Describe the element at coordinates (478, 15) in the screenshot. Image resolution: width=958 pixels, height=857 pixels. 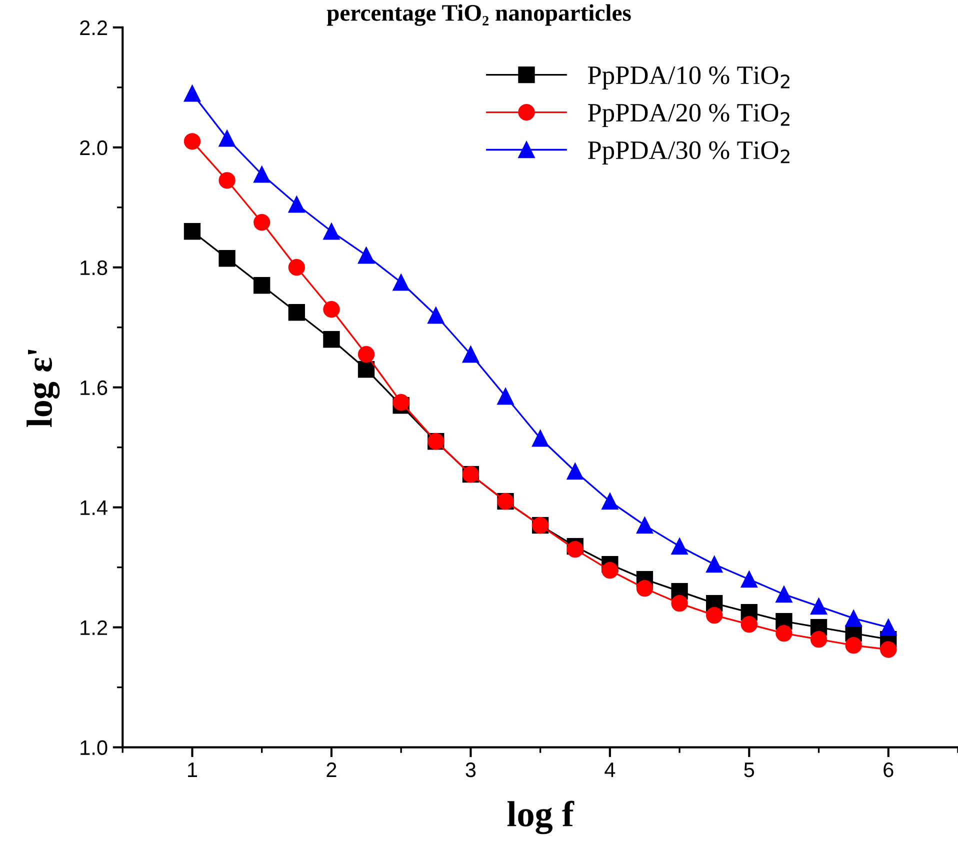
I see `chart-title: percentage TiO₂ nanoparticles` at that location.